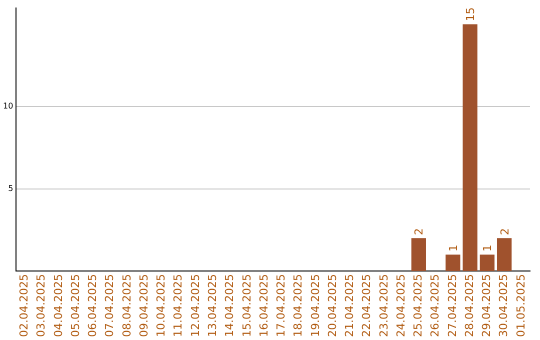  I want to click on x-tick-label: 06.04.2025, so click(93, 306).